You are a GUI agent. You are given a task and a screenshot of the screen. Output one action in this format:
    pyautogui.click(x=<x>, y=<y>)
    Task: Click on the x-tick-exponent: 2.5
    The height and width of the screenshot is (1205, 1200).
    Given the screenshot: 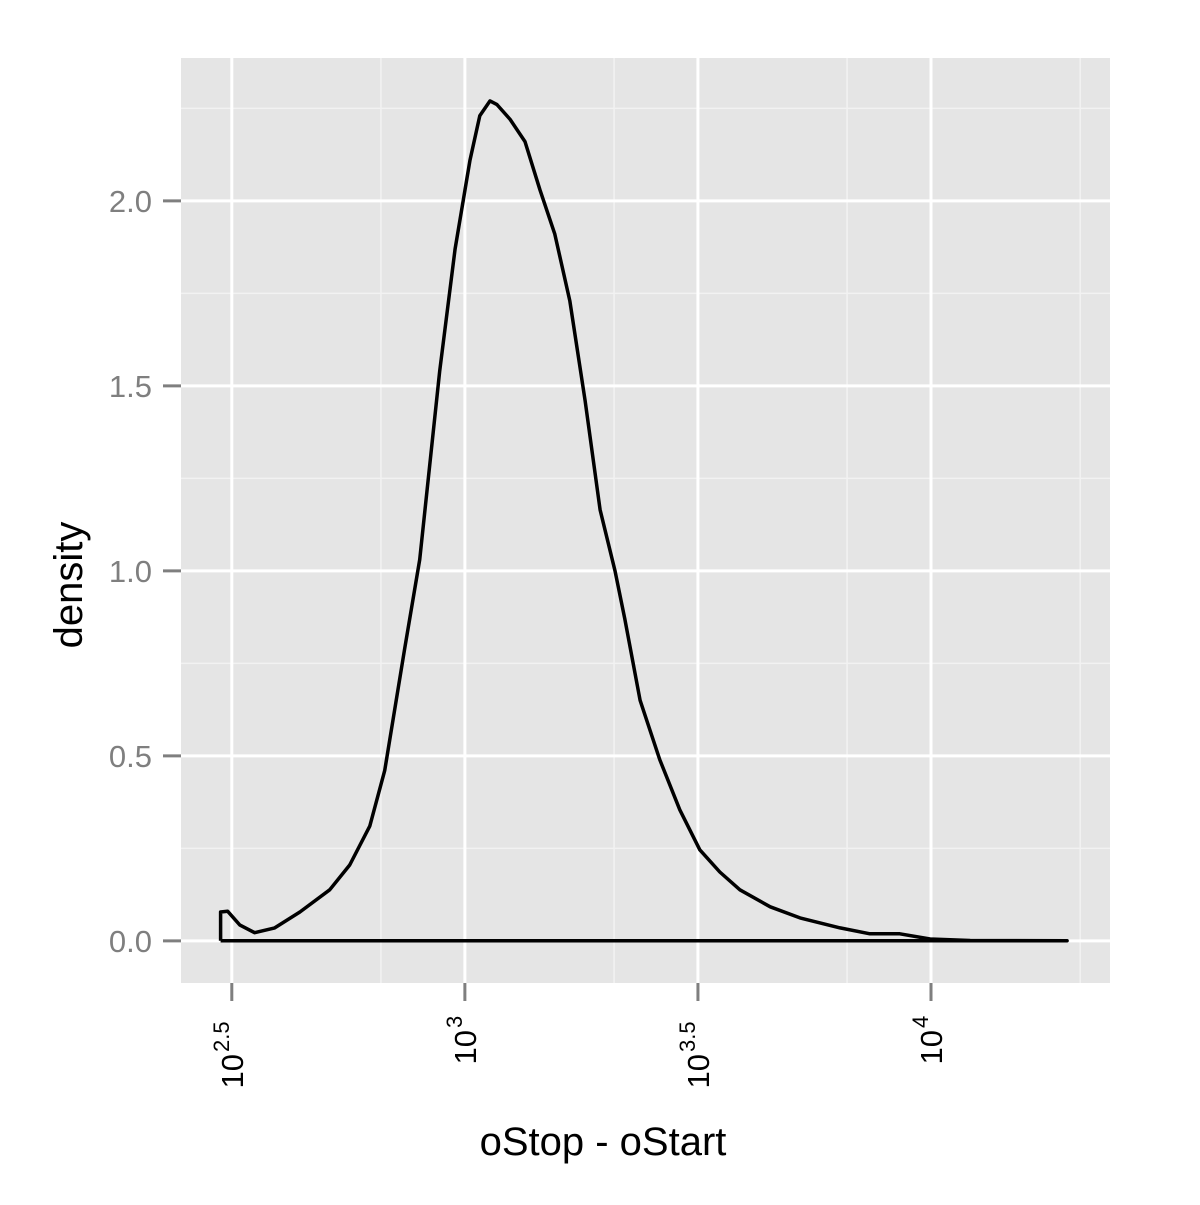 What is the action you would take?
    pyautogui.click(x=221, y=1036)
    